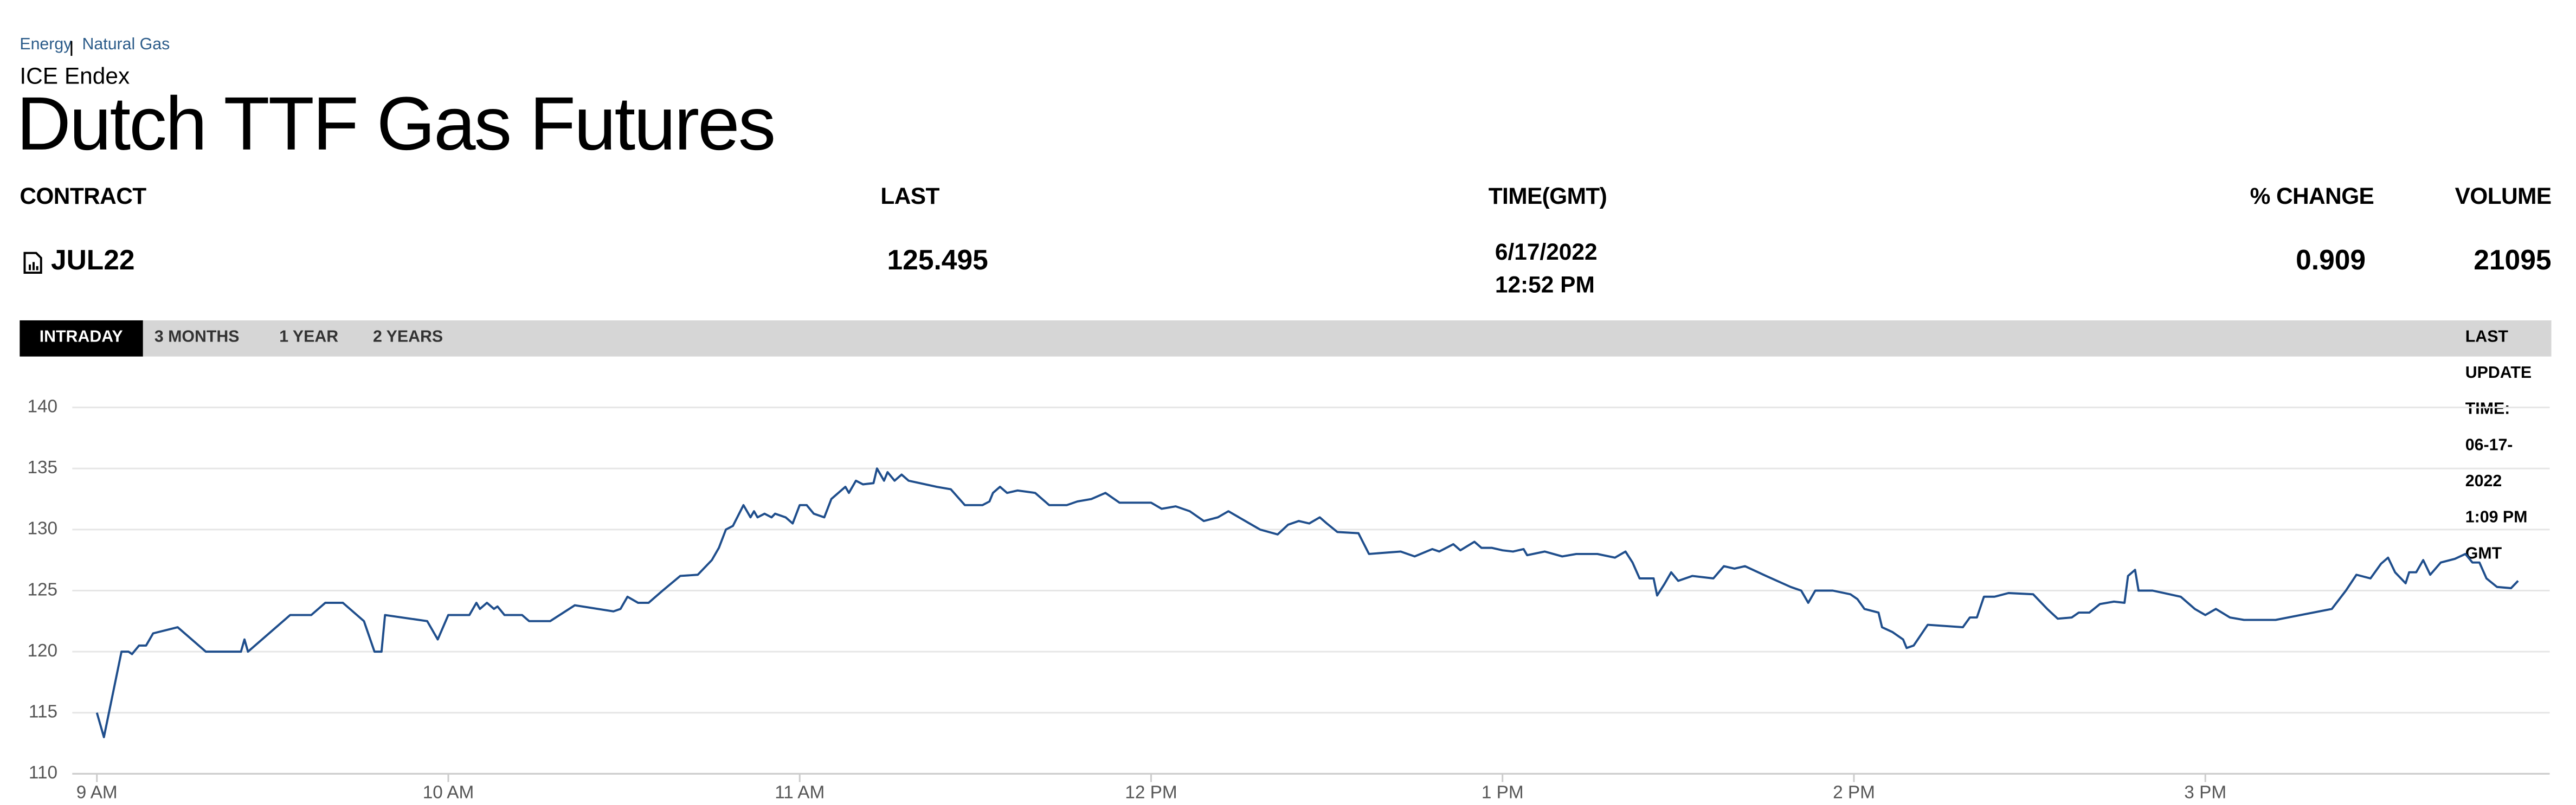  Describe the element at coordinates (2205, 793) in the screenshot. I see `x-tick-label: 3 PM` at that location.